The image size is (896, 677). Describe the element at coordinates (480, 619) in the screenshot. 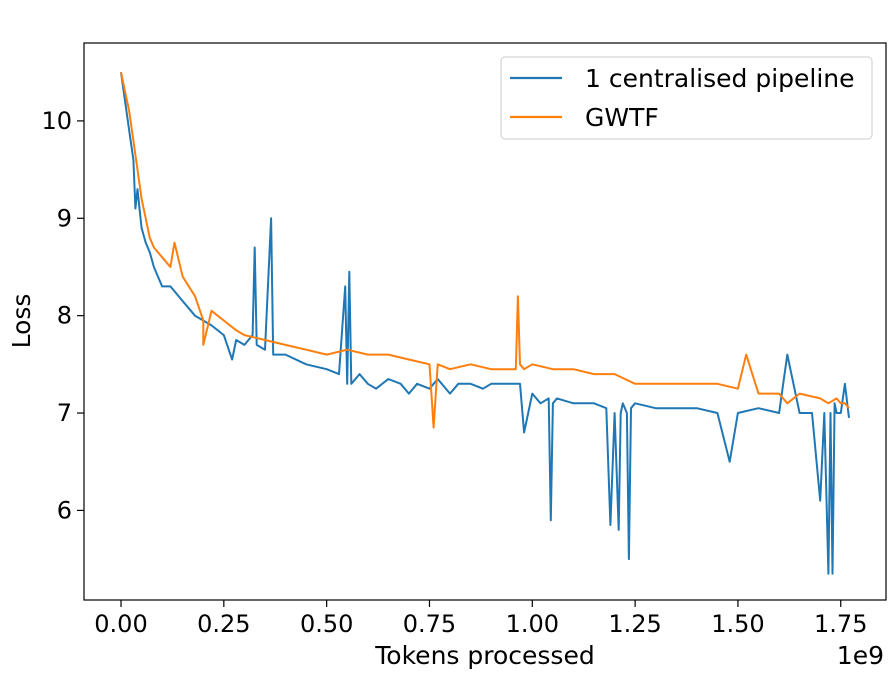

I see `x-axis-ticks: 0.00 0.25 0.50 0.75 1.00 1.25 1.50 1.75` at that location.